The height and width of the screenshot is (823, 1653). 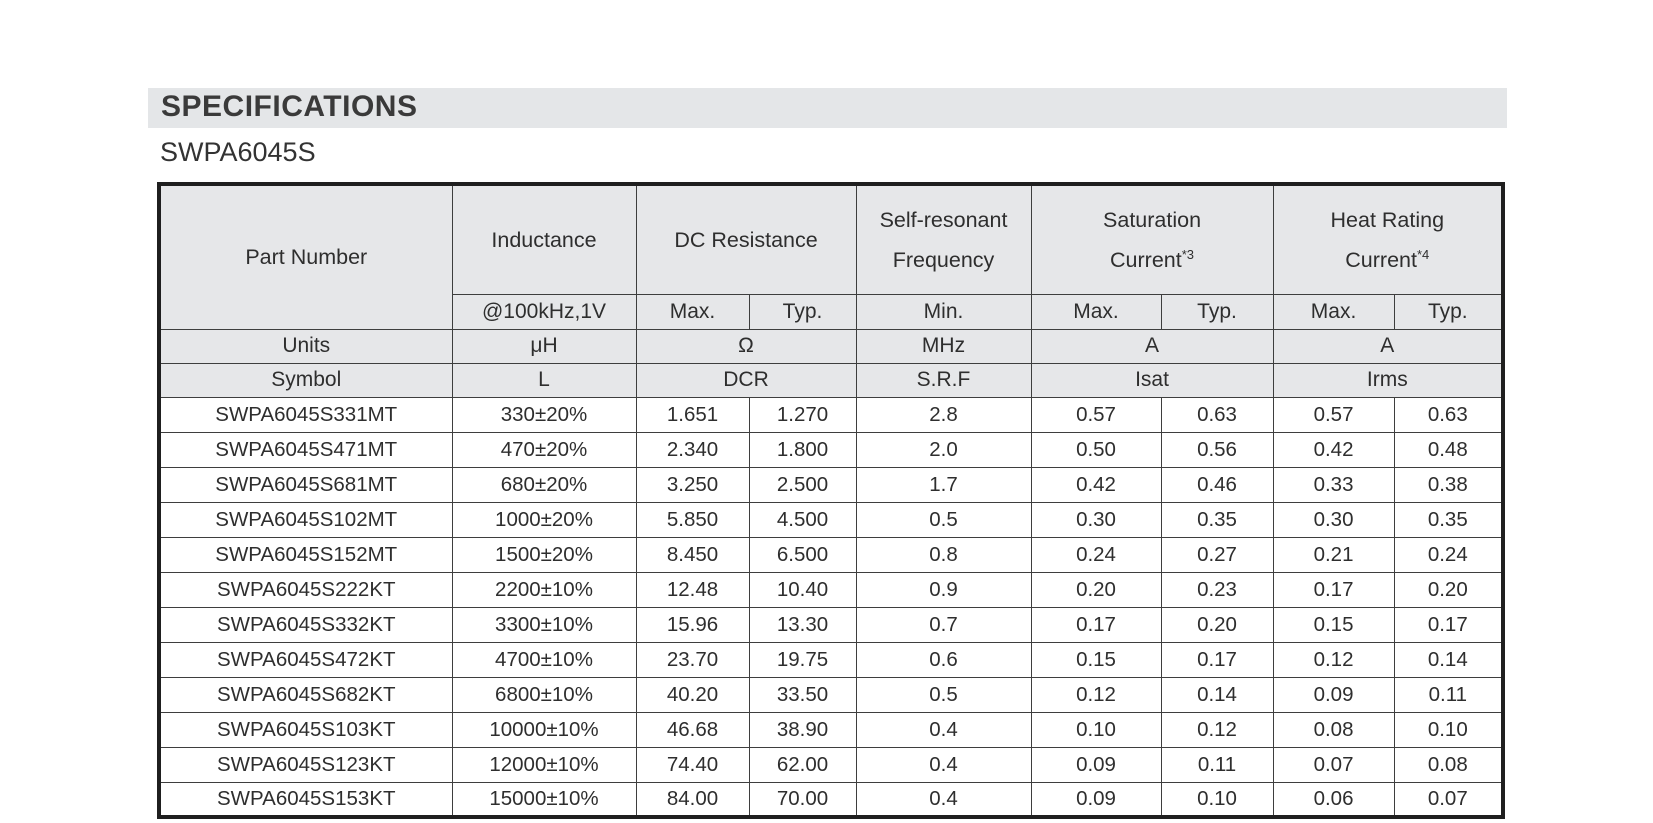 What do you see at coordinates (1448, 659) in the screenshot?
I see `irms-typ-cell: 0.14` at bounding box center [1448, 659].